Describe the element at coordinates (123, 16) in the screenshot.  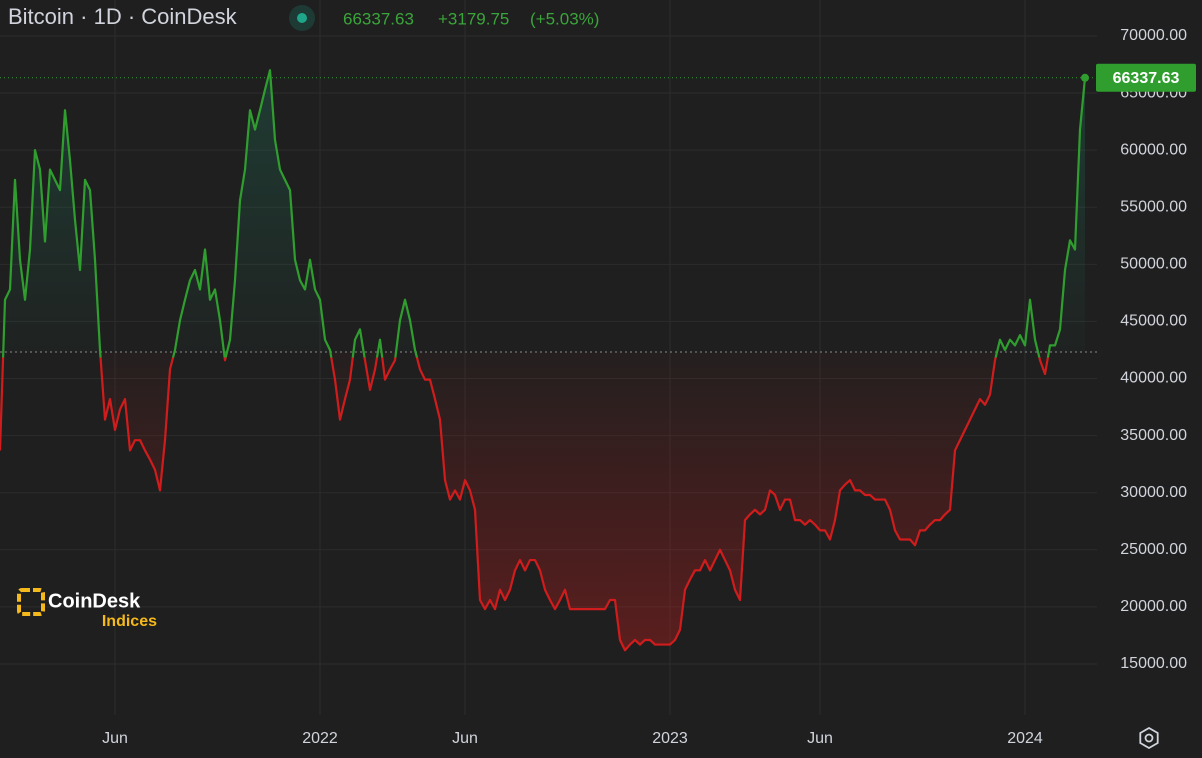
I see `chart-title: Bitcoin · 1D · CoinDesk` at that location.